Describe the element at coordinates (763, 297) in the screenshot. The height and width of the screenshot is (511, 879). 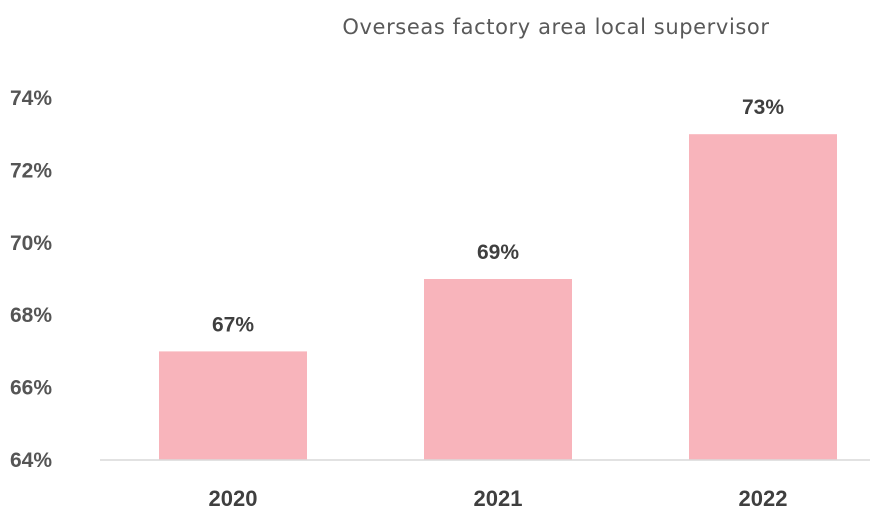
I see `bar-2022` at that location.